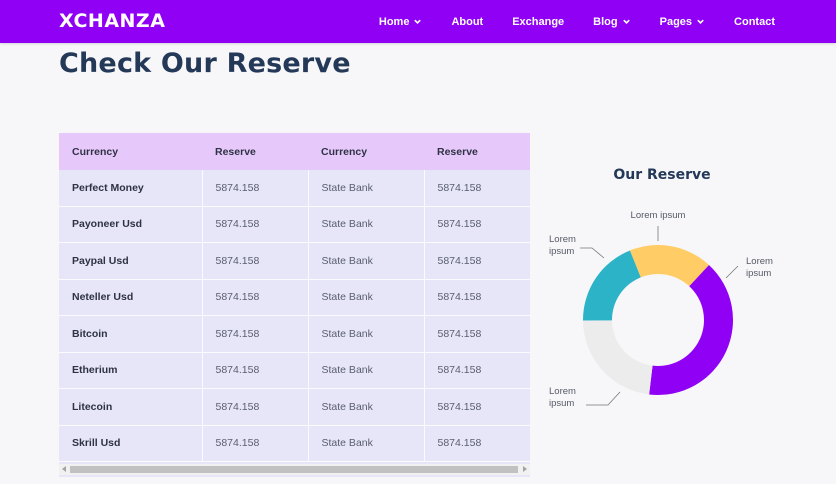  What do you see at coordinates (676, 21) in the screenshot?
I see `nav-item-label: Pages` at bounding box center [676, 21].